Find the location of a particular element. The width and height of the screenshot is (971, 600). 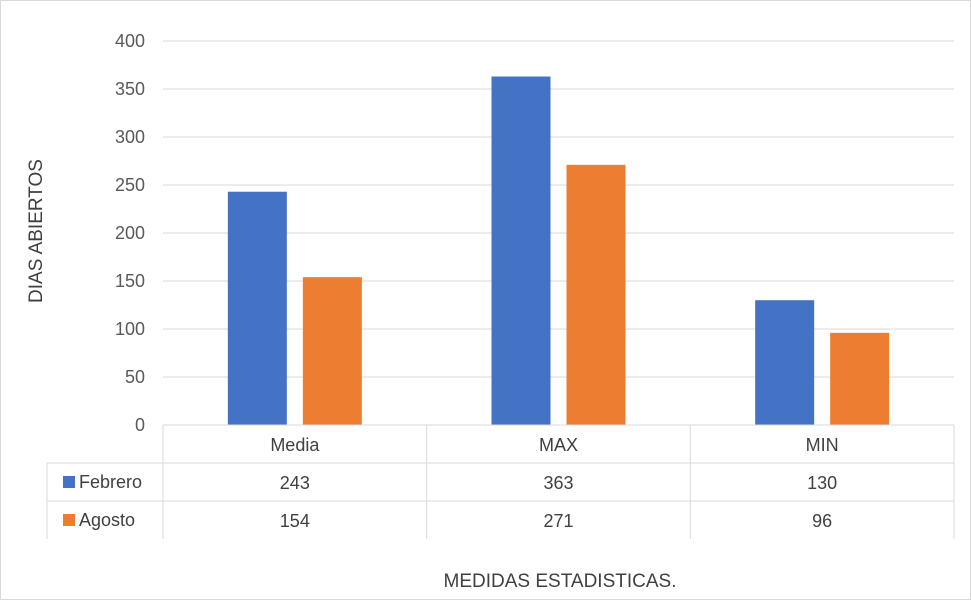

data-label: 243 is located at coordinates (295, 483).